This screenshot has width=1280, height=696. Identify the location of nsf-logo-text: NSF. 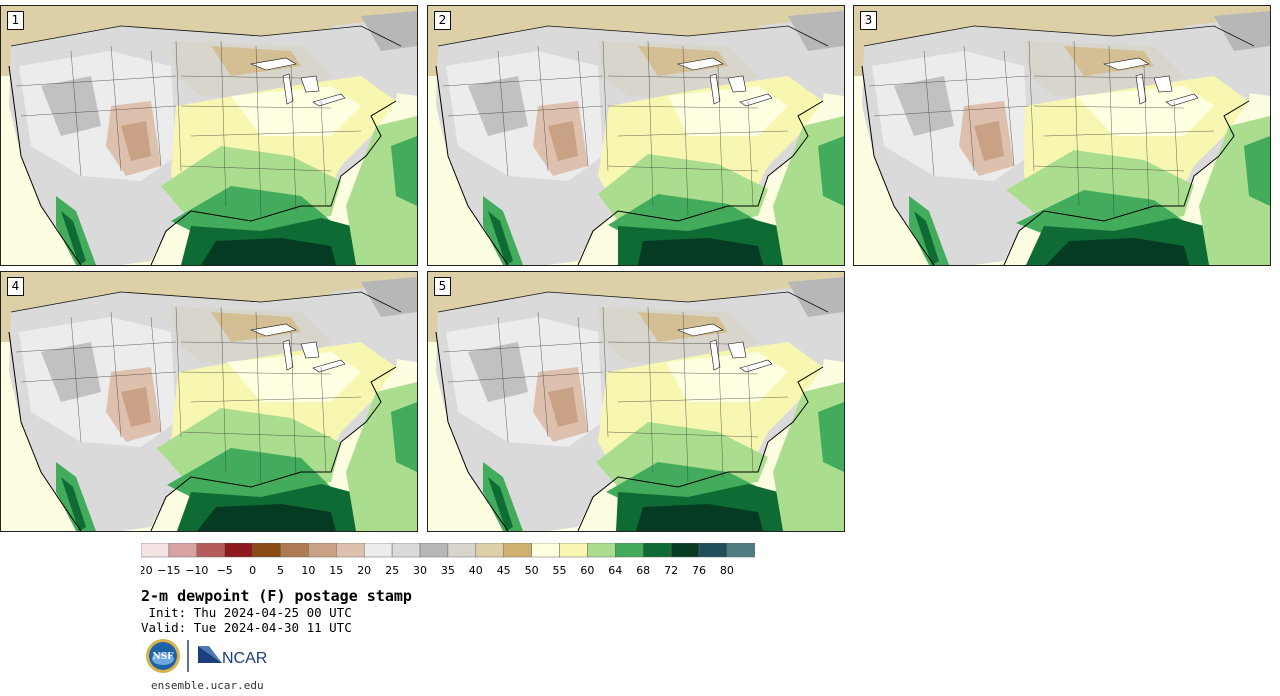
(163, 657).